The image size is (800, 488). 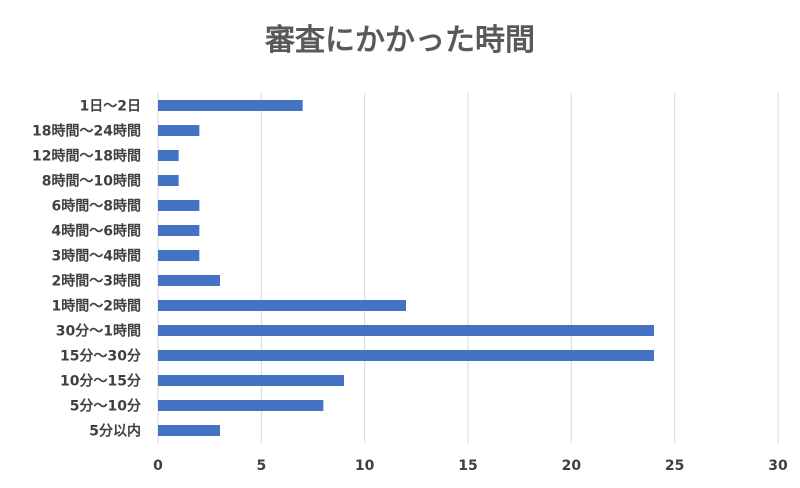 I want to click on category-label: 2時間〜3時間, so click(x=96, y=281).